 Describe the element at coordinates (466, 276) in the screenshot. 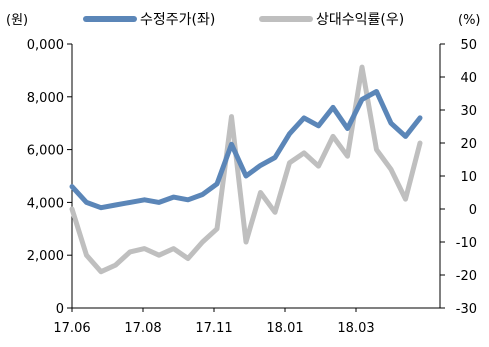

I see `right-tick-label: -20` at that location.